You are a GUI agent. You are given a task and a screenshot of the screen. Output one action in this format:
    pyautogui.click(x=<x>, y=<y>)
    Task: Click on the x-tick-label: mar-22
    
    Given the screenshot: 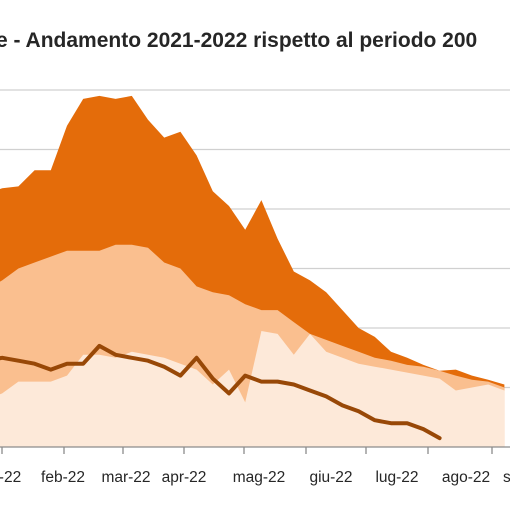 What is the action you would take?
    pyautogui.click(x=125, y=477)
    